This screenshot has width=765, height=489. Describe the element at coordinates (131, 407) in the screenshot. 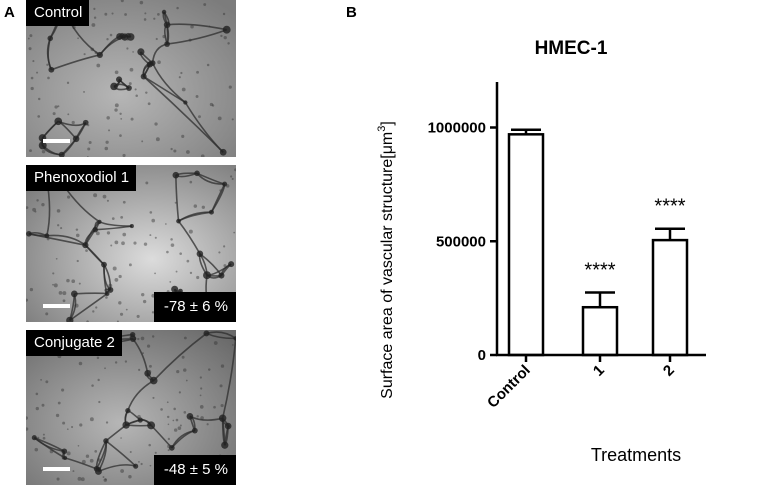

I see `micrograph-conjugate: Conjugate 2 -48 ± 5 %` at that location.